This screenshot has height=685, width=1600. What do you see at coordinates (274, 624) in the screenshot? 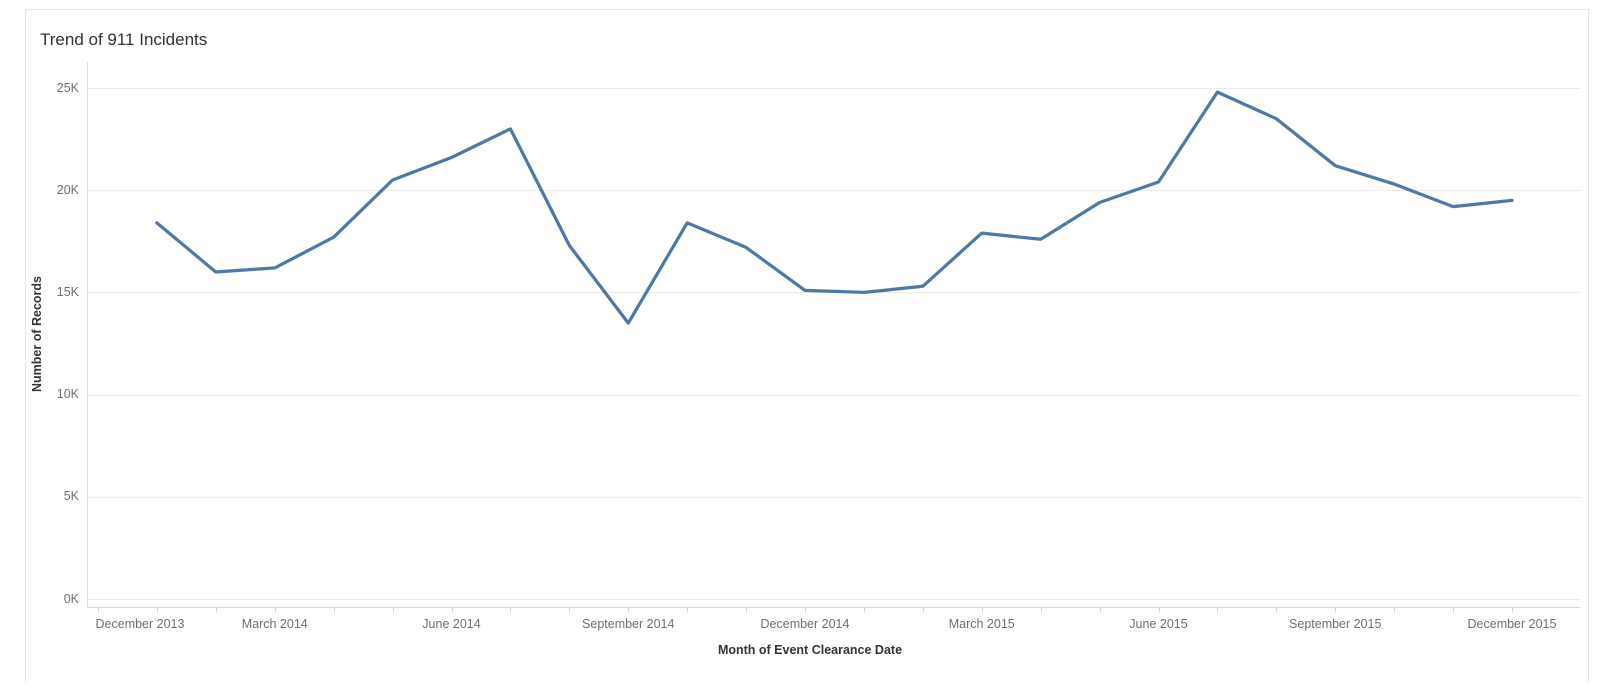
I see `x-tick-label: March 2014` at bounding box center [274, 624].